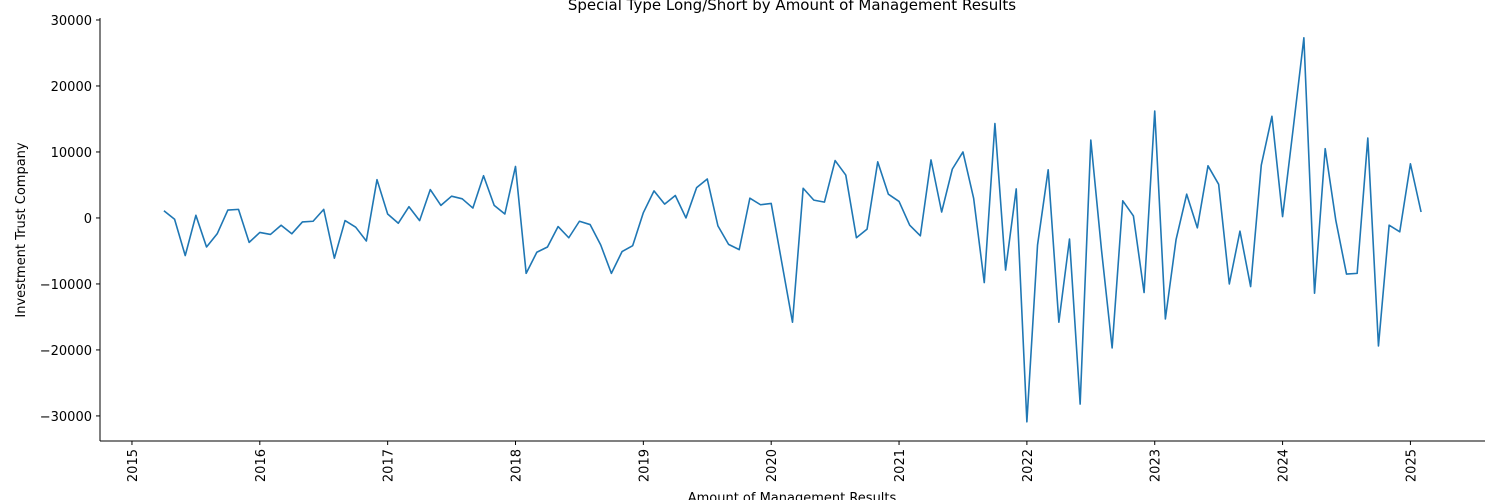 The width and height of the screenshot is (1500, 500). What do you see at coordinates (21, 230) in the screenshot?
I see `y-axis-label: Investment Trust Company` at bounding box center [21, 230].